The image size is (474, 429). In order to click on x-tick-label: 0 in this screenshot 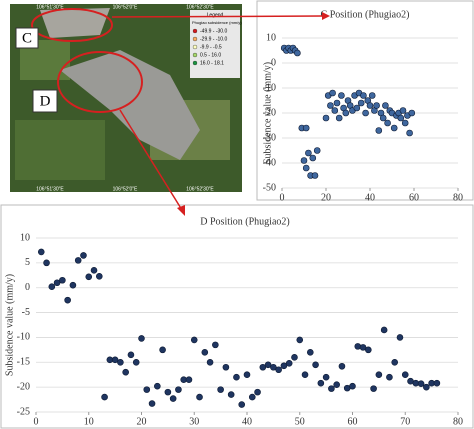, I will do `click(282, 197)`.